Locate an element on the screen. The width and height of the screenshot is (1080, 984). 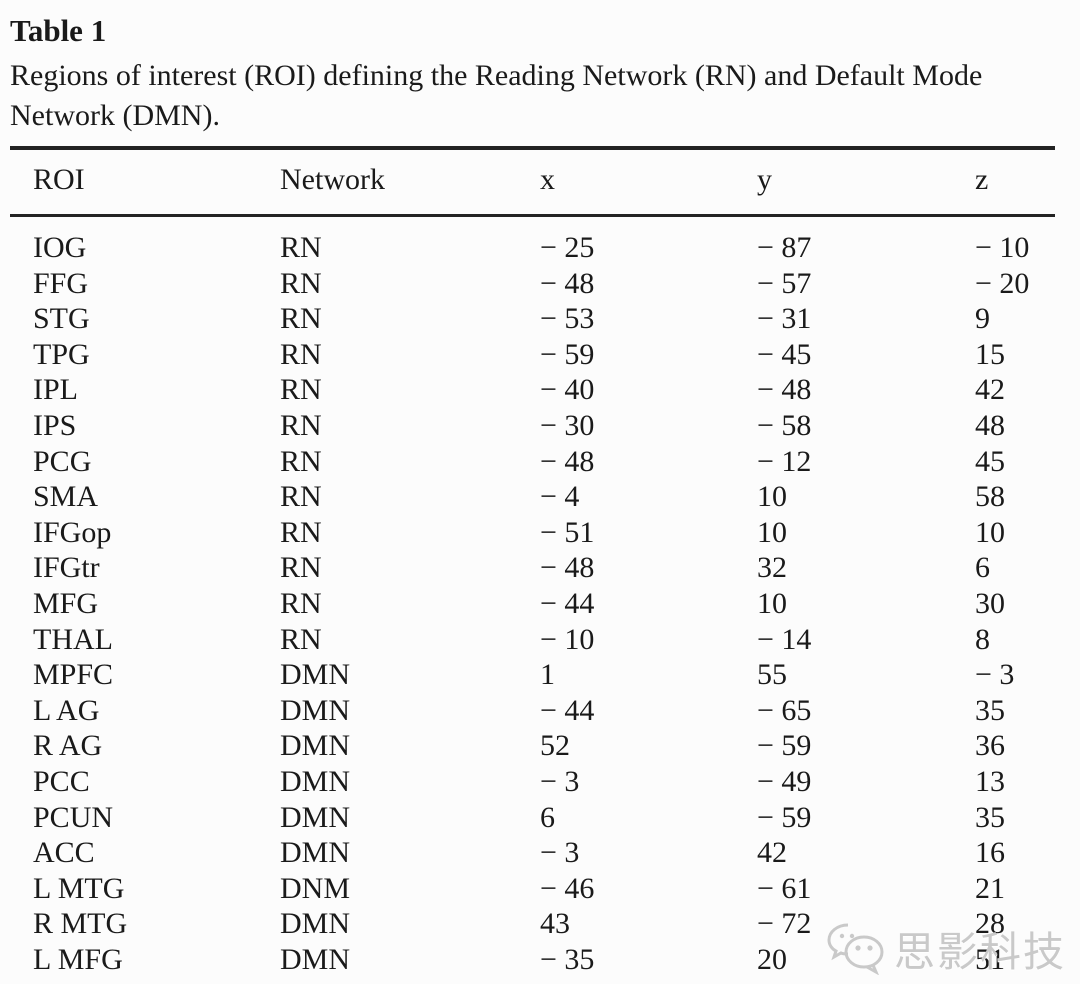
column-header-y: y is located at coordinates (764, 179).